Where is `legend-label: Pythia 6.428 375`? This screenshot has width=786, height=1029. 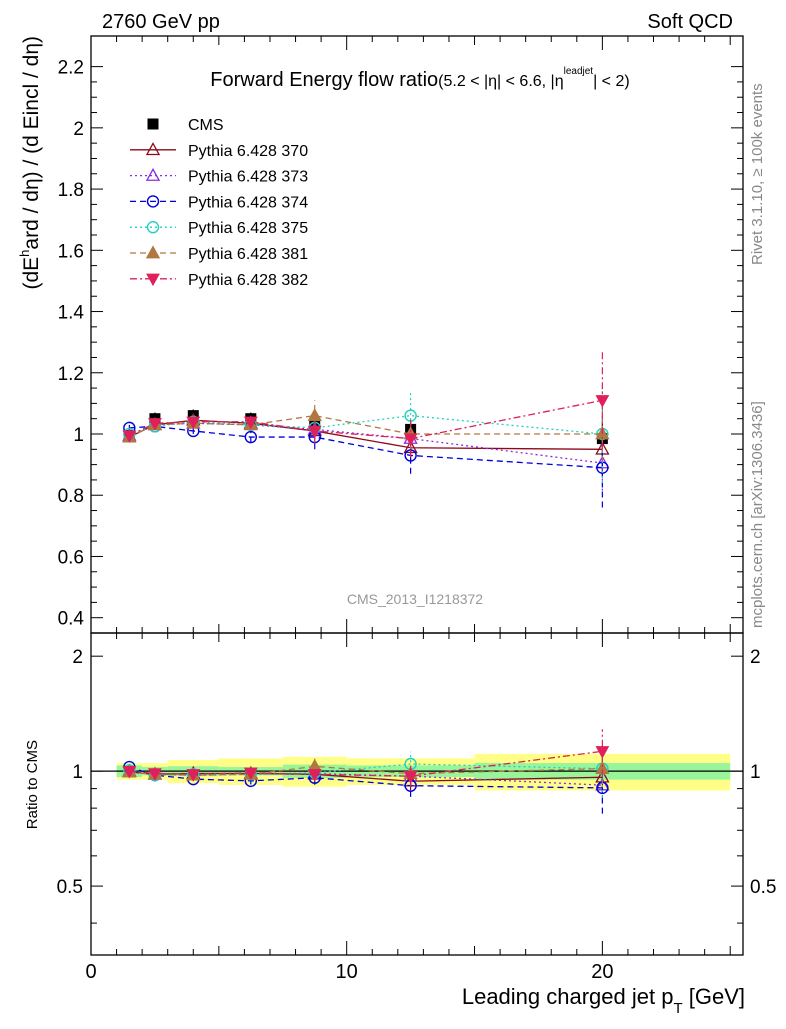
legend-label: Pythia 6.428 375 is located at coordinates (248, 228).